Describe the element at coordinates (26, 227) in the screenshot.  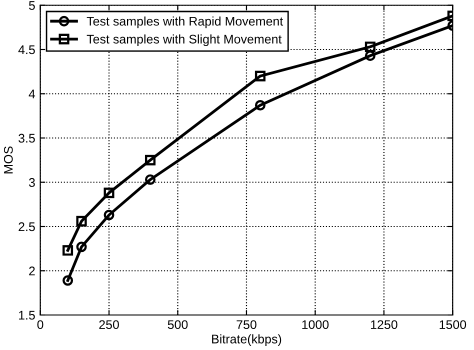
I see `y-tick-label: 2.5` at that location.